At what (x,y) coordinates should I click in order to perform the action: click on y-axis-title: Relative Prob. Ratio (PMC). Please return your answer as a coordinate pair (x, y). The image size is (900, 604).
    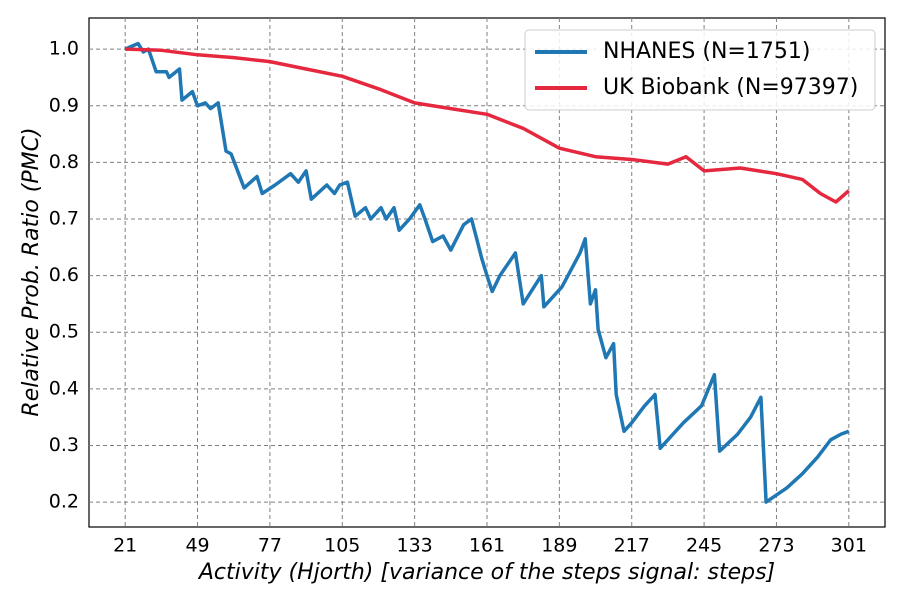
    Looking at the image, I should click on (31, 271).